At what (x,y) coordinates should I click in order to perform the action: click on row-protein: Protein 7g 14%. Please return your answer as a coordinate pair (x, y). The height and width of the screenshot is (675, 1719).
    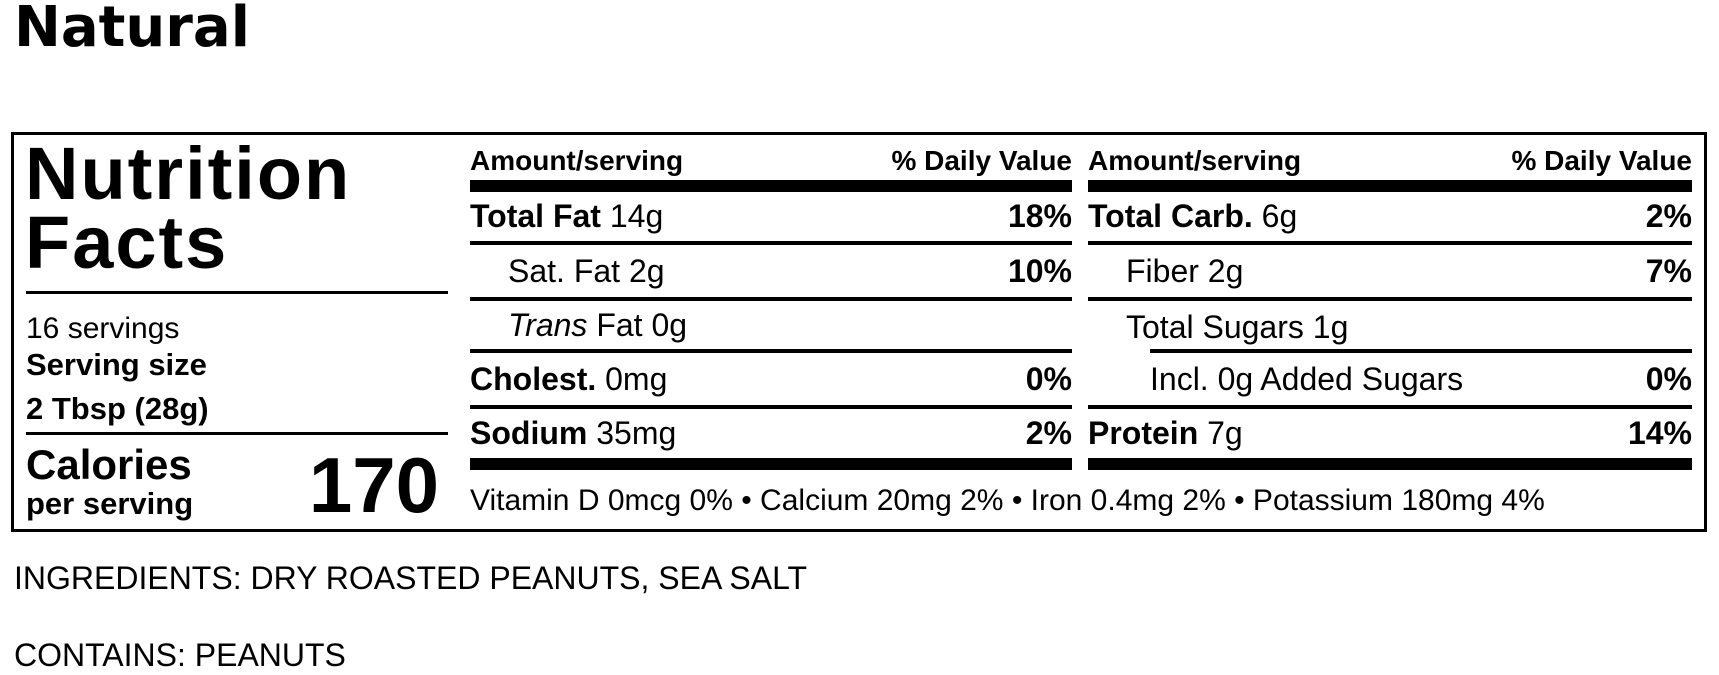
    Looking at the image, I should click on (1390, 433).